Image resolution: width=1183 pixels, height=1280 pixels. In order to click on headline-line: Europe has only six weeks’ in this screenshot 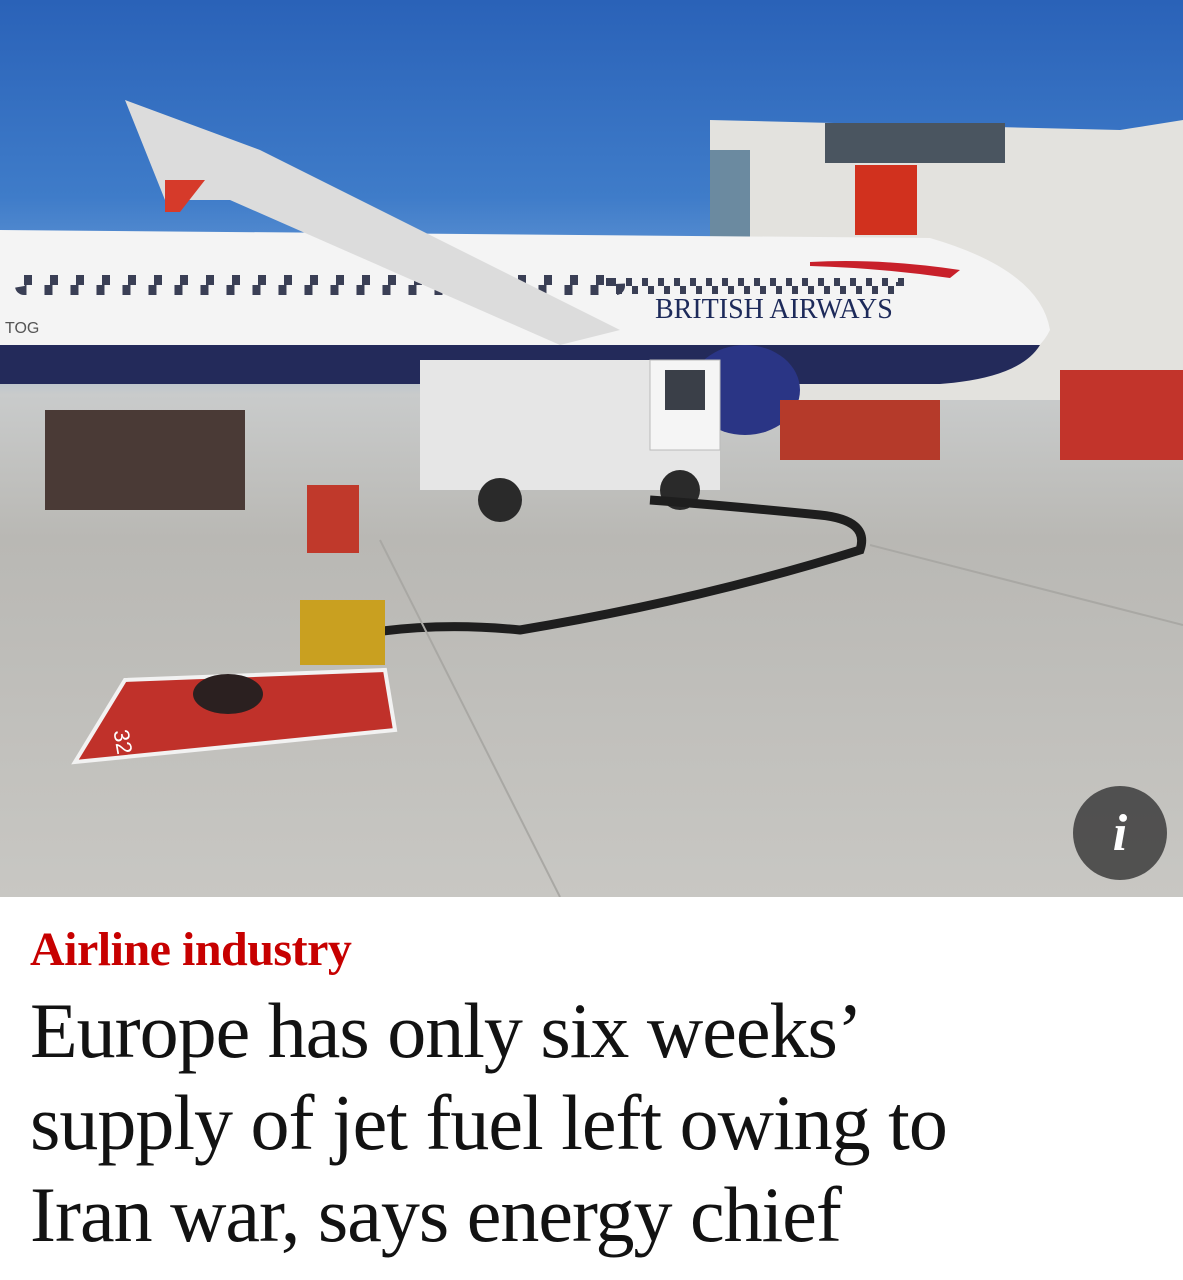, I will do `click(446, 1030)`.